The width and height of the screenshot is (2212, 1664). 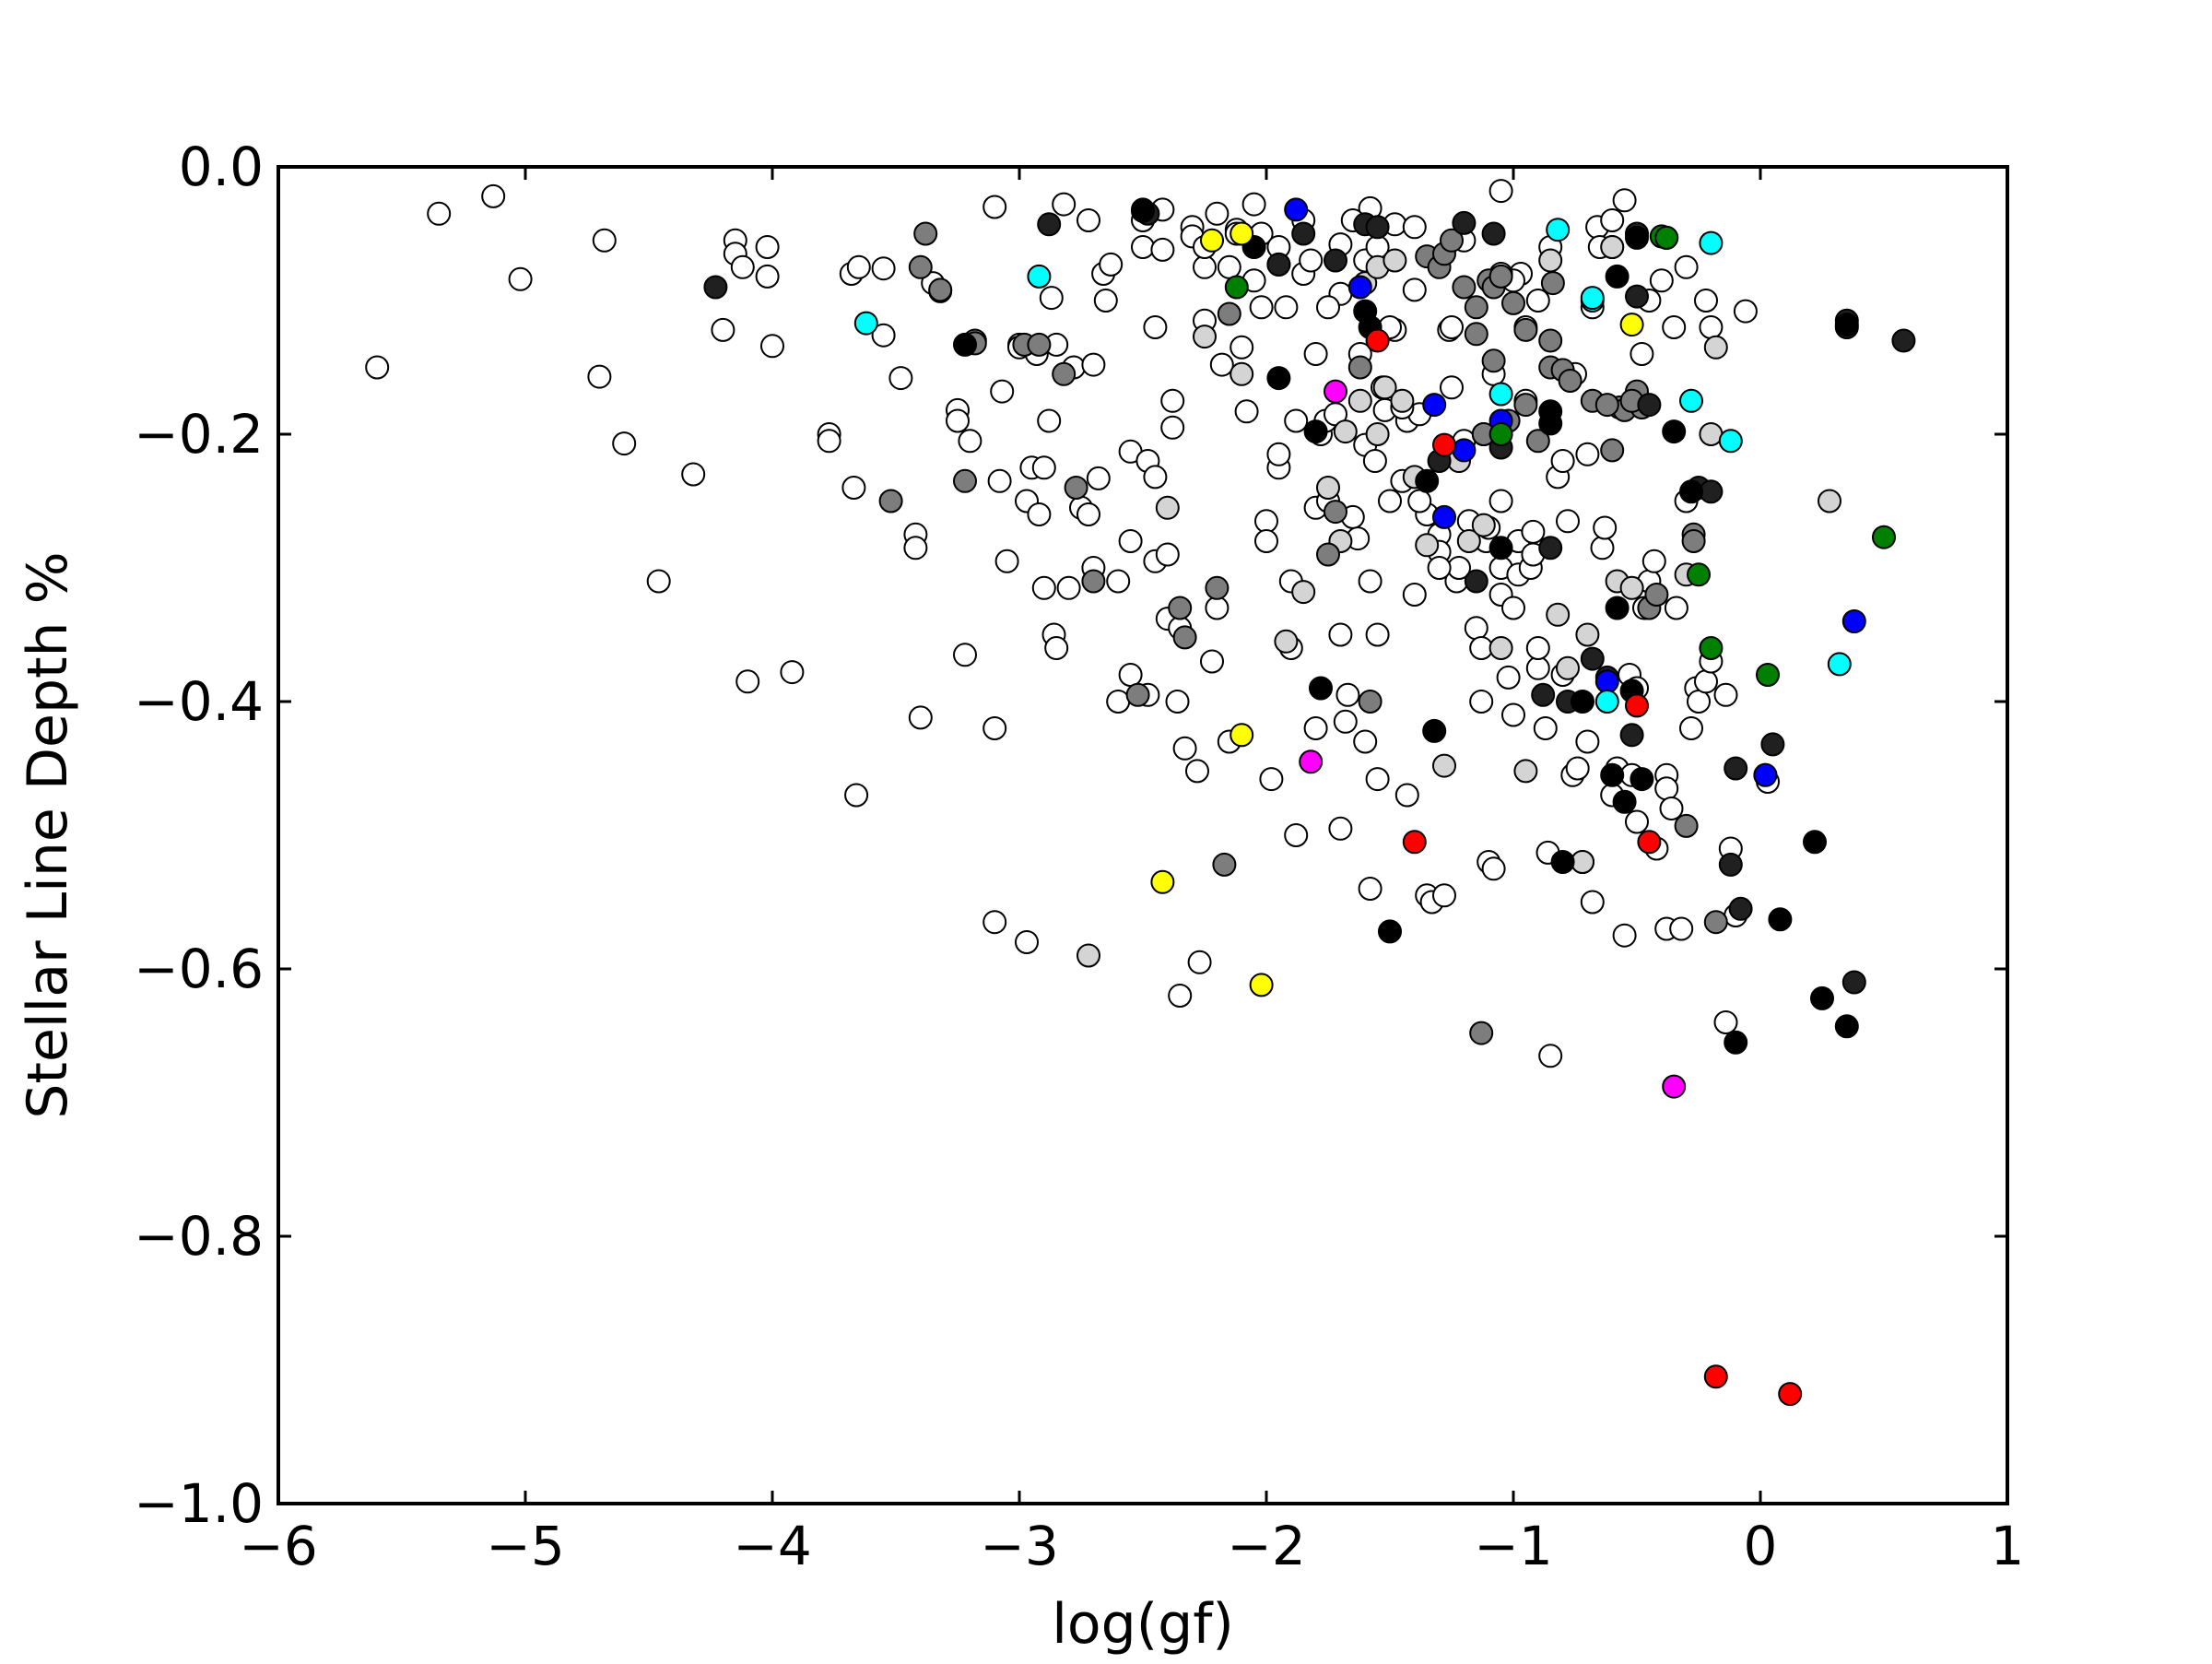 What do you see at coordinates (1019, 1546) in the screenshot?
I see `x-tick-label: −3` at bounding box center [1019, 1546].